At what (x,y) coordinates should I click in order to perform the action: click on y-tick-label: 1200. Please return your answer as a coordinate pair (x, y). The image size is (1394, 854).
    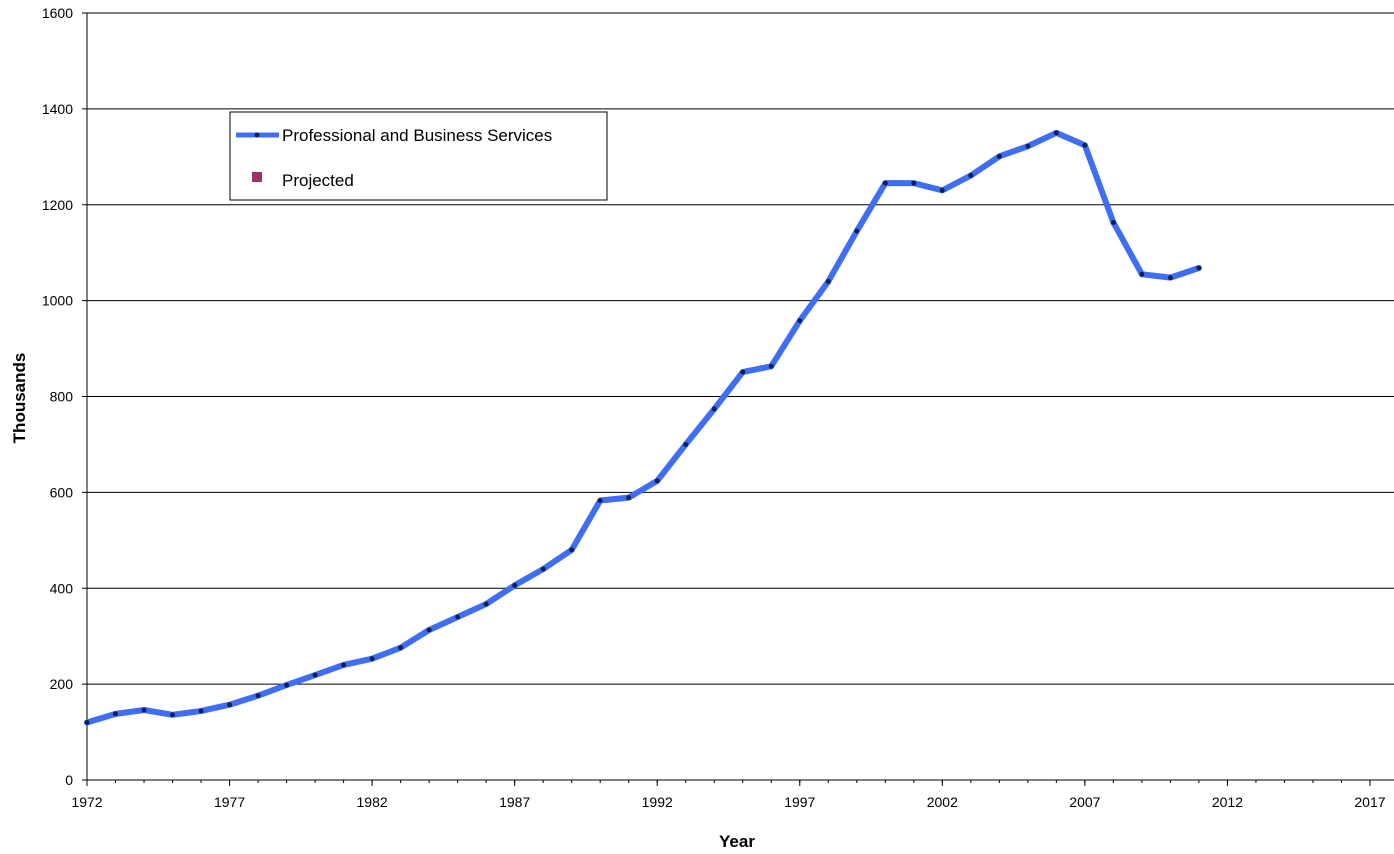
    Looking at the image, I should click on (57, 205).